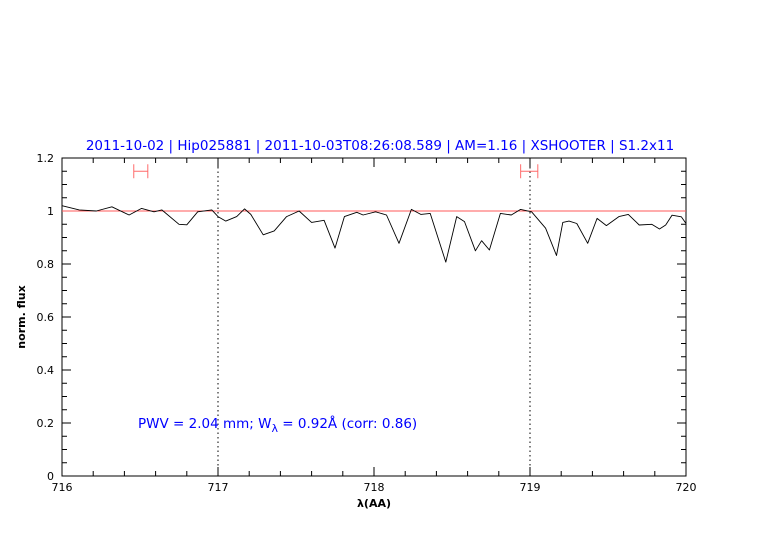 The width and height of the screenshot is (782, 546). What do you see at coordinates (218, 487) in the screenshot?
I see `x-tick-label: 717` at bounding box center [218, 487].